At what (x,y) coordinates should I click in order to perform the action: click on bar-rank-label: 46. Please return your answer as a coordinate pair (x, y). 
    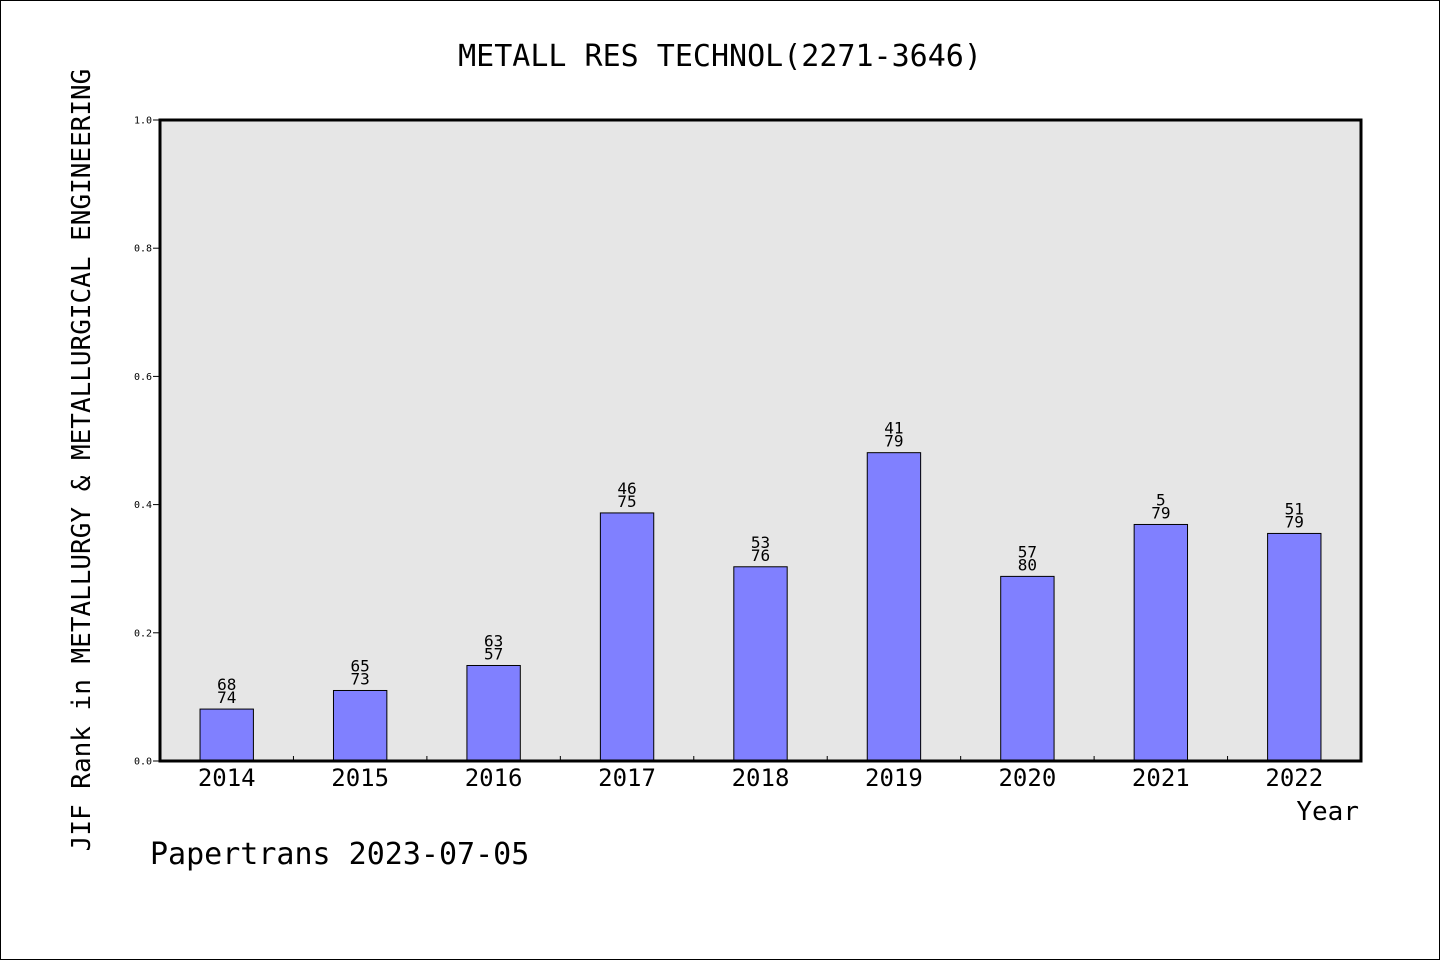
    Looking at the image, I should click on (626, 488).